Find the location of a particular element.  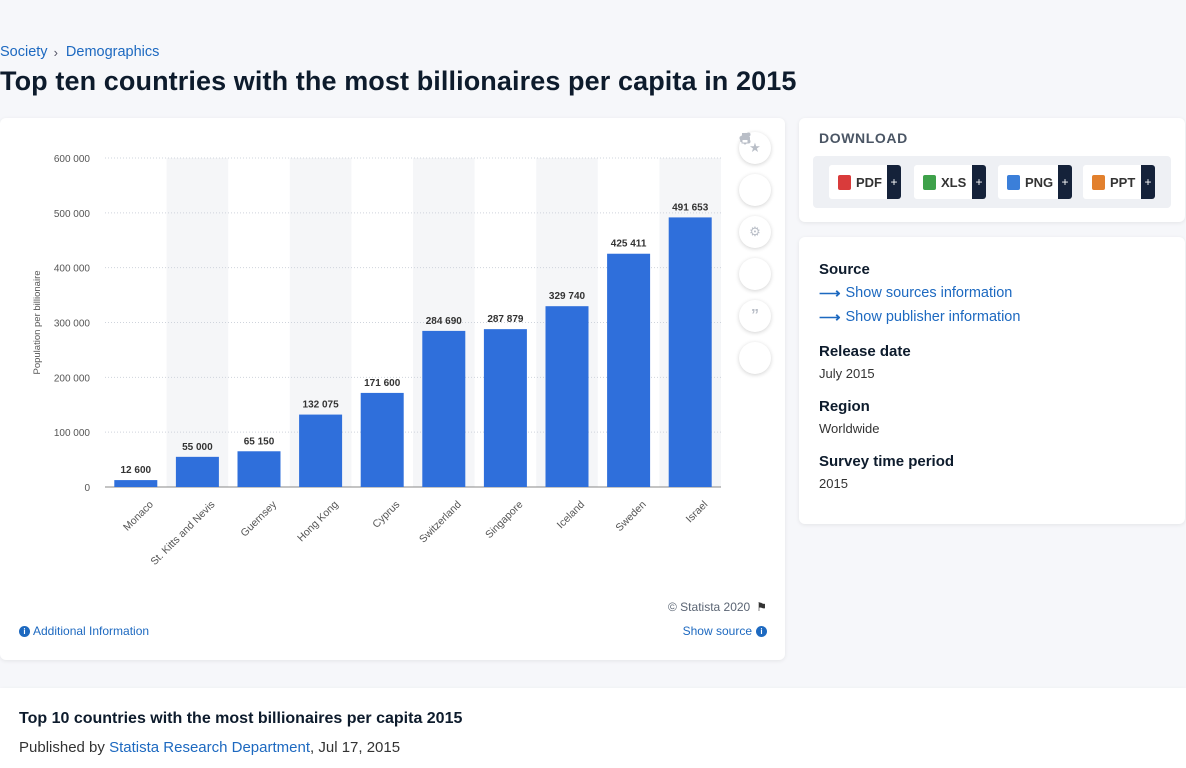

publisher-link: Statista Research Department is located at coordinates (210, 747).